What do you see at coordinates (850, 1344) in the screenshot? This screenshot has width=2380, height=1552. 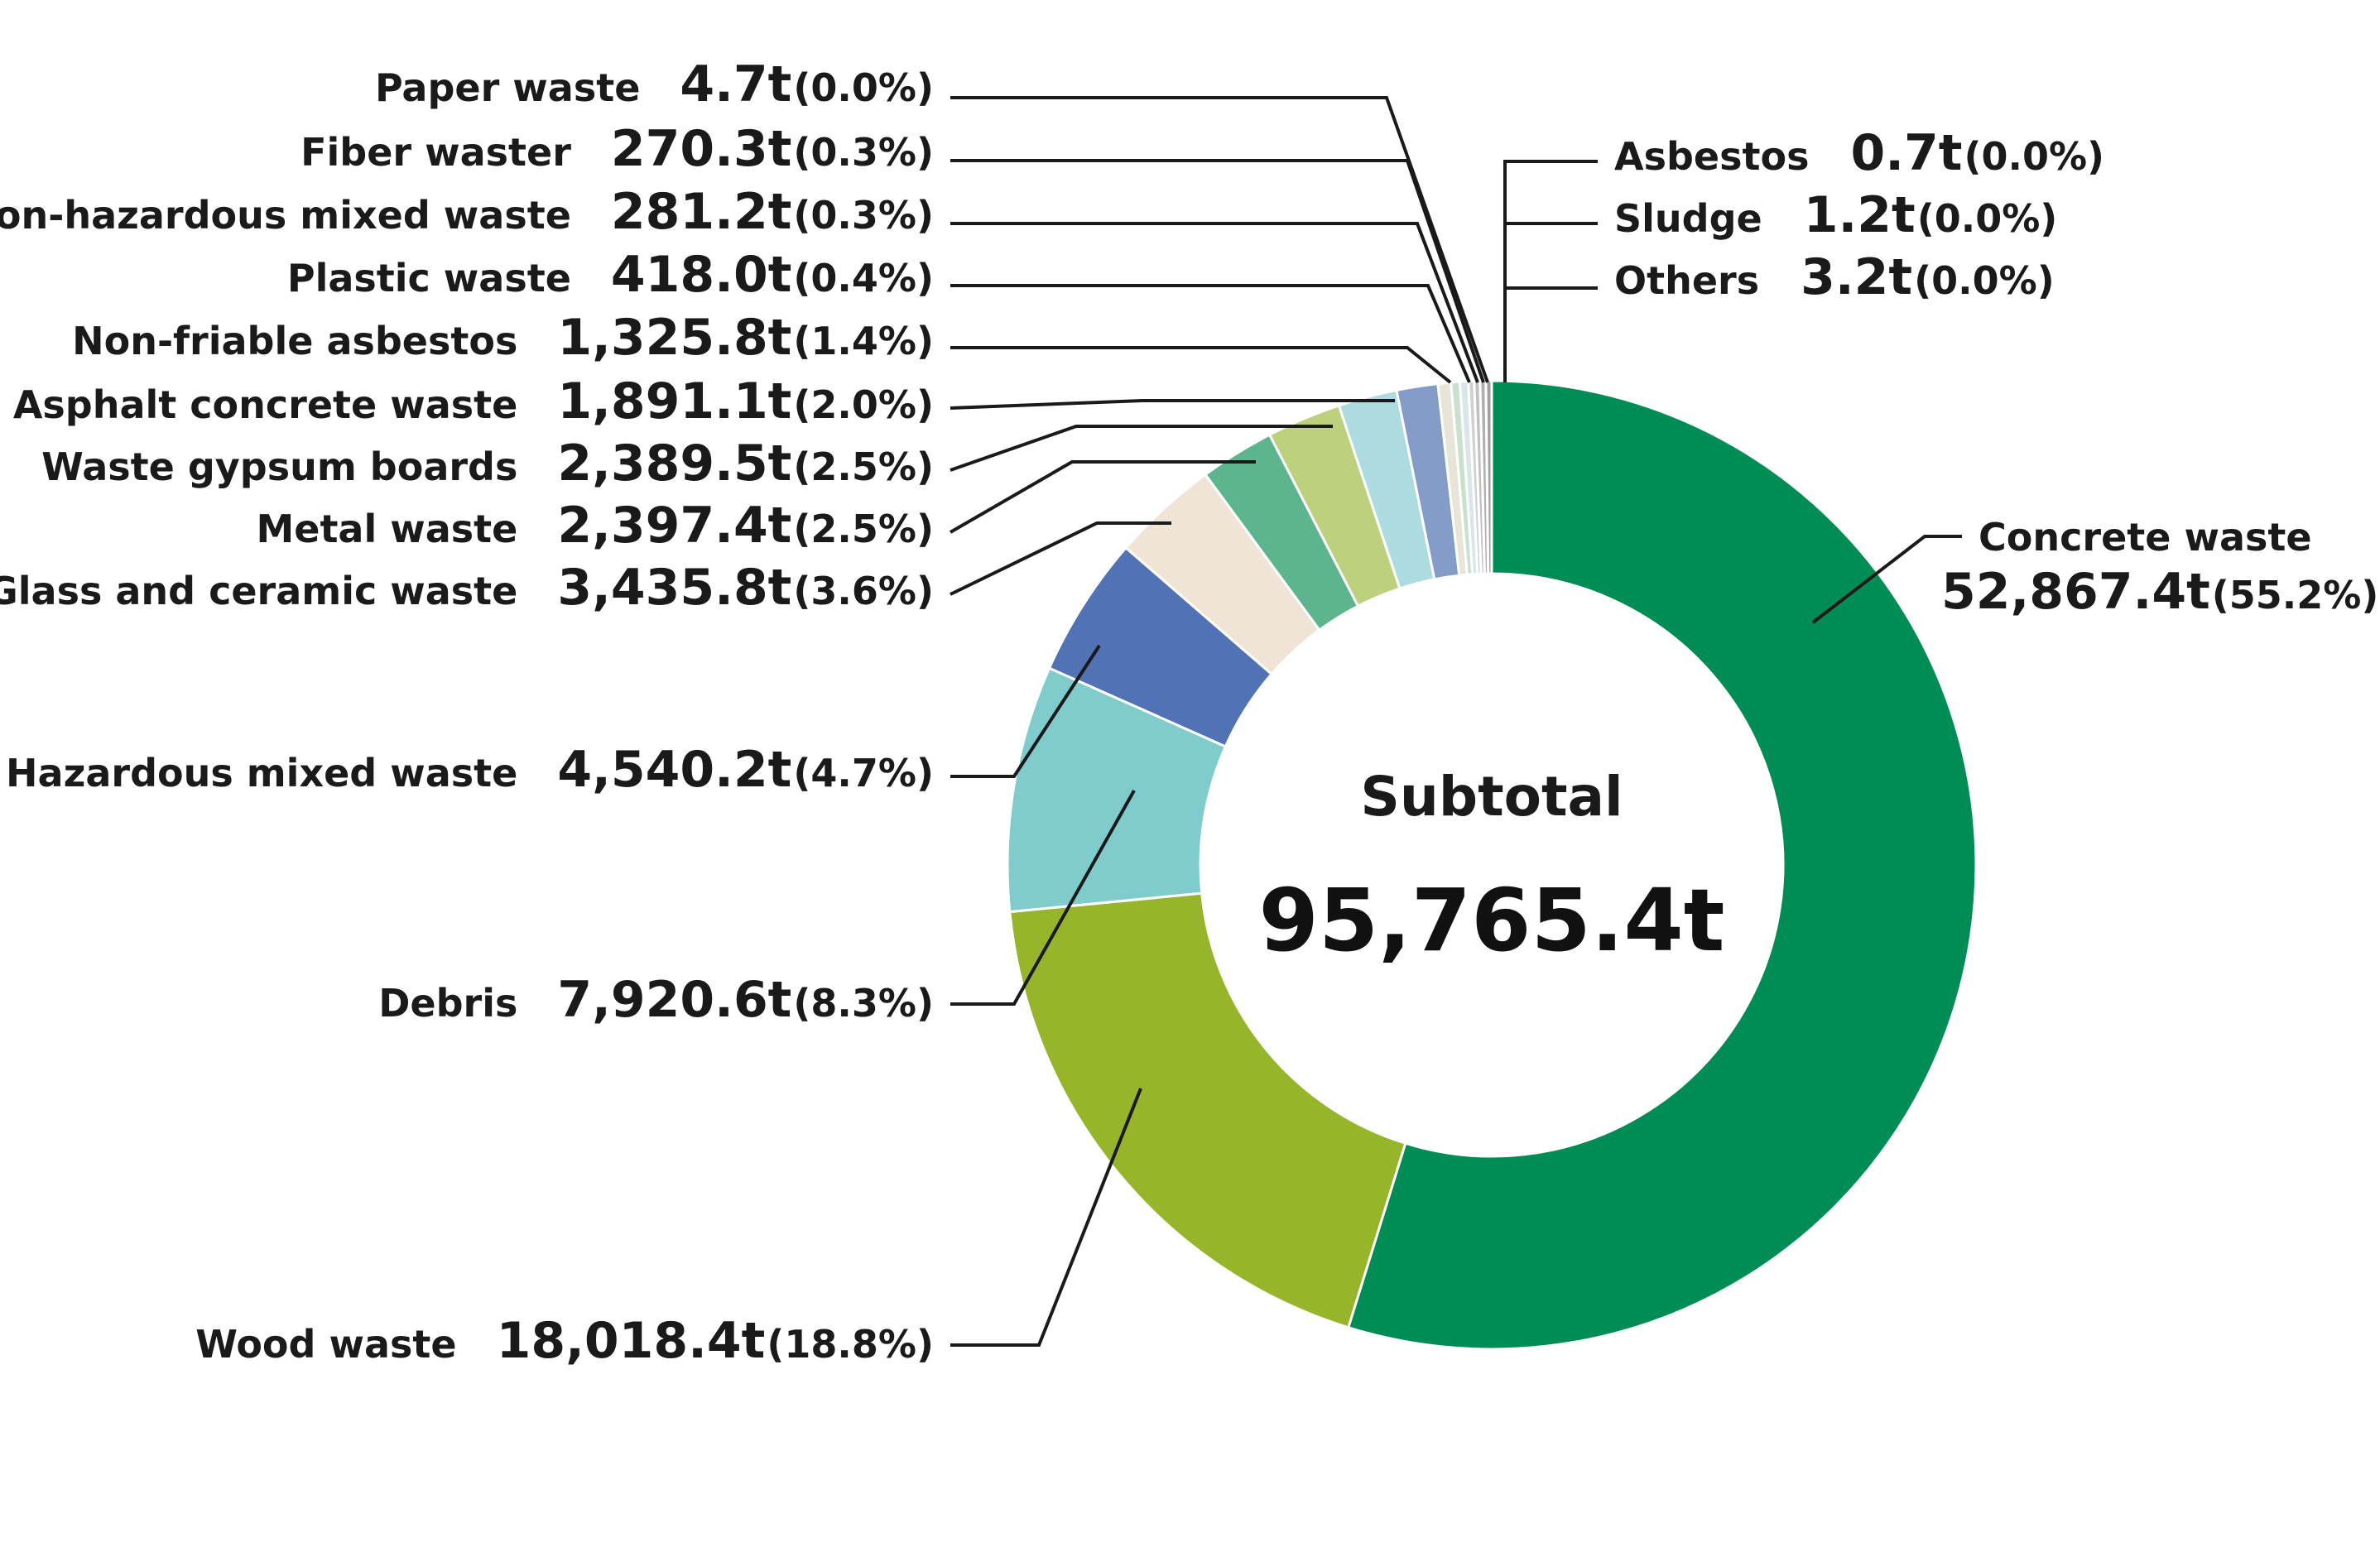 I see `label-percent-wood-waste: (18.8%)` at bounding box center [850, 1344].